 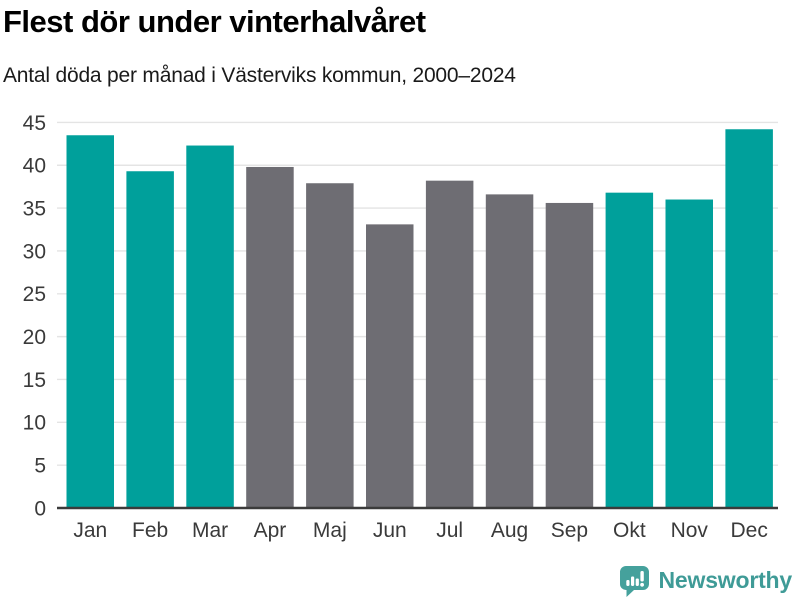 I want to click on xtick-label-sep: Sep, so click(x=569, y=530).